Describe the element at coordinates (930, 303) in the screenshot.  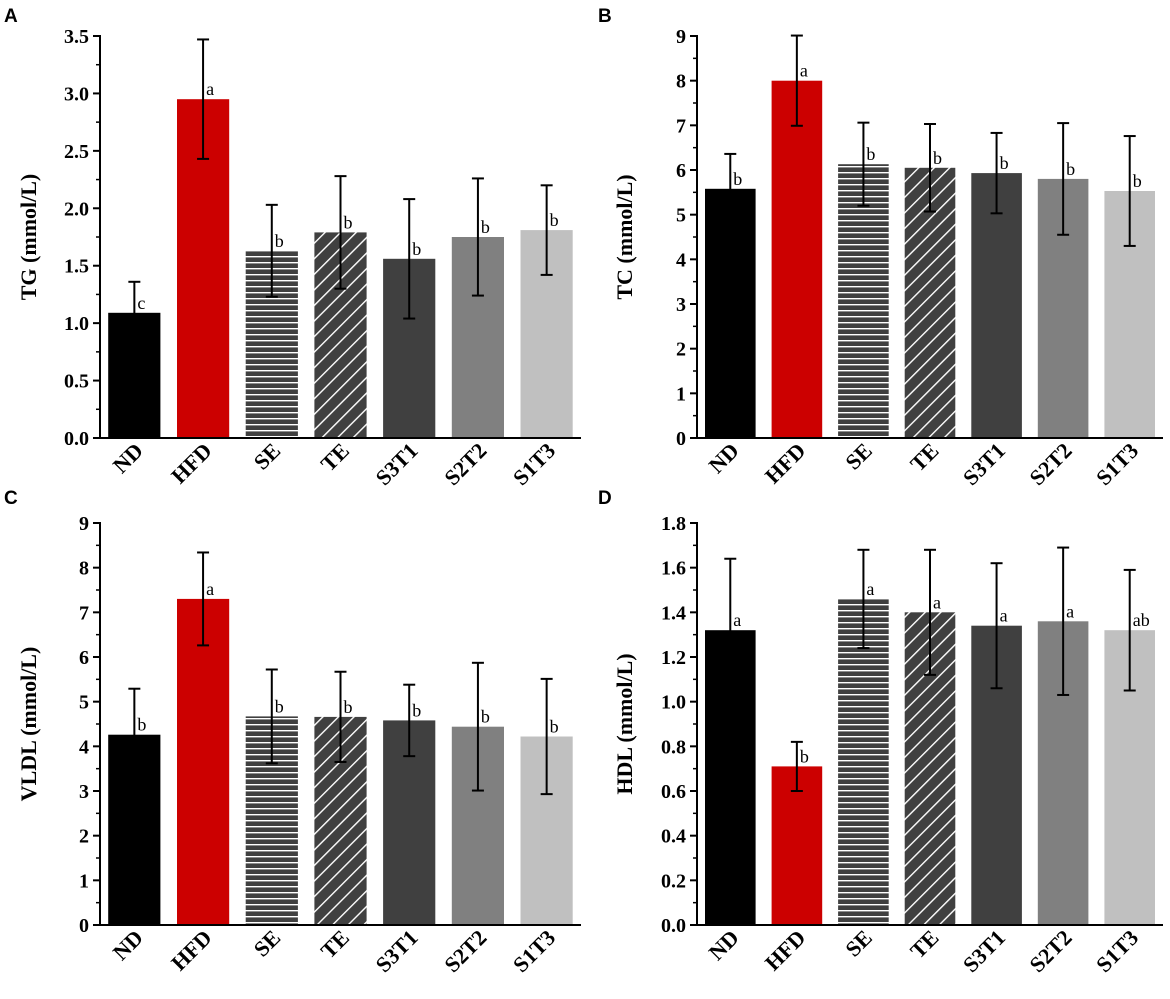
I see `bar-te` at that location.